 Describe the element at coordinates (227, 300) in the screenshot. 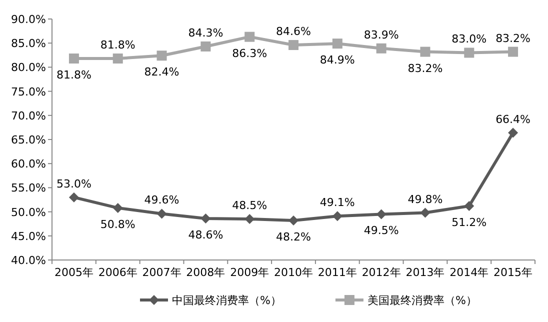

I see `legend-label: 中国最终消费率（%）` at that location.